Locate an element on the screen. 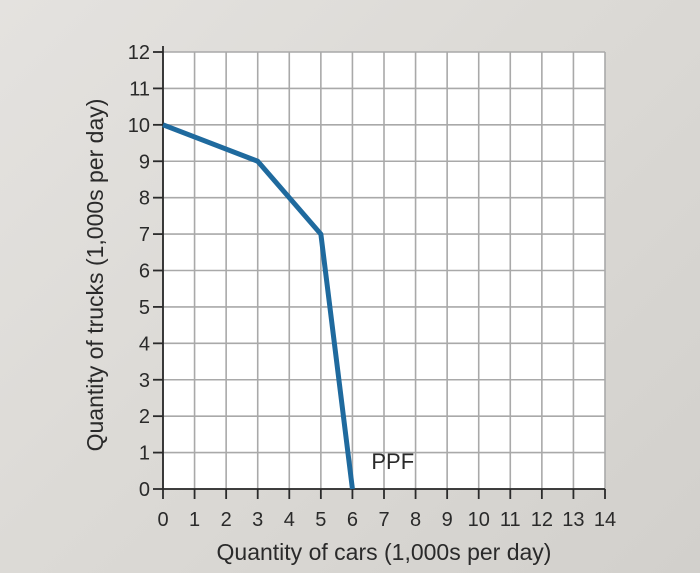 This screenshot has height=573, width=700. x-tick-label: 3 is located at coordinates (257, 520).